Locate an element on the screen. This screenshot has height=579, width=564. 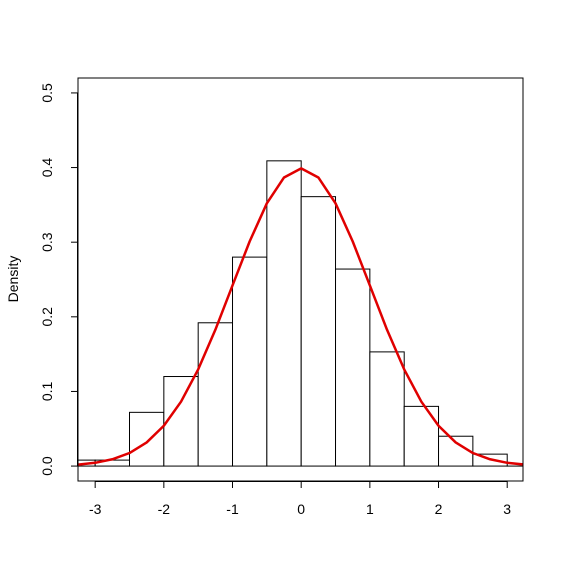
x-tick-label: 2 is located at coordinates (439, 509).